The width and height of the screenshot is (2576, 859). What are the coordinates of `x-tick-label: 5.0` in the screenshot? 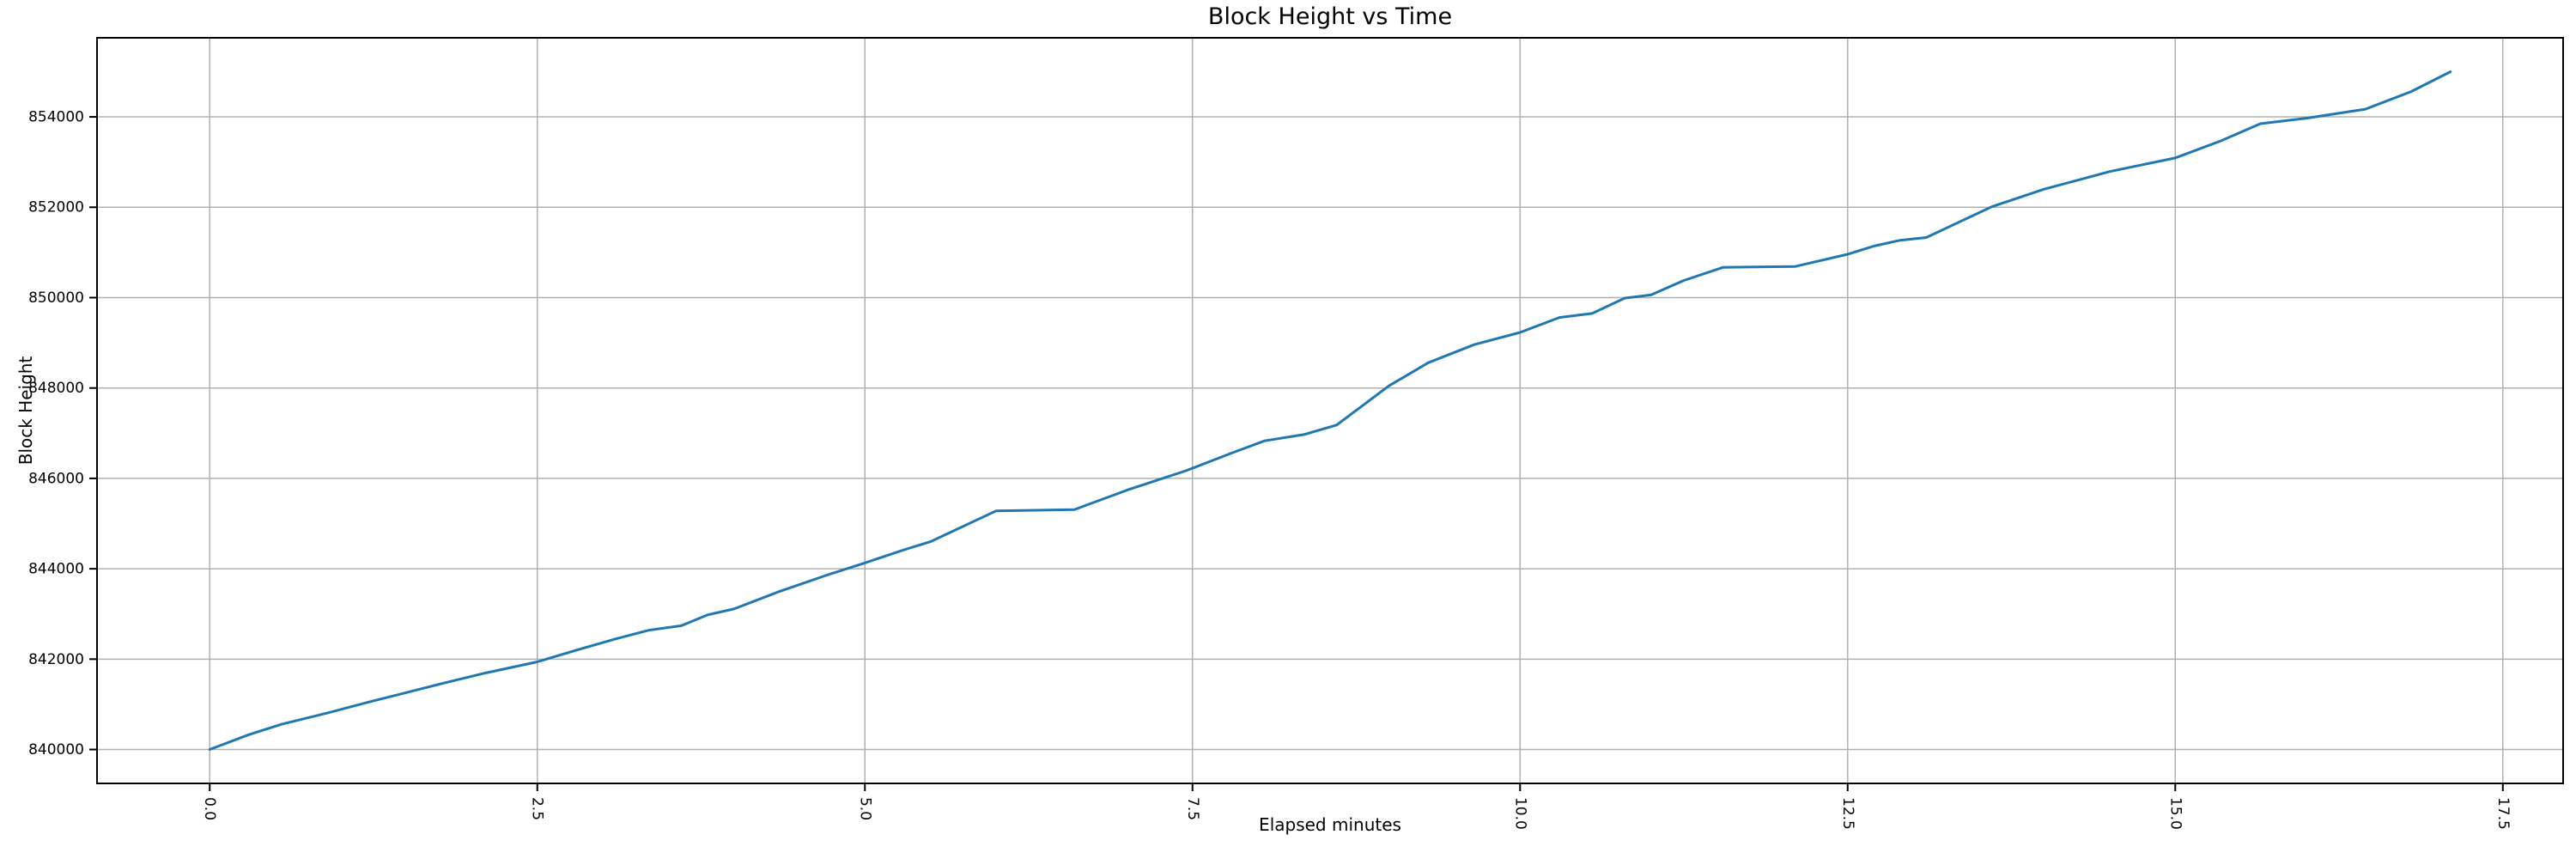 It's located at (865, 809).